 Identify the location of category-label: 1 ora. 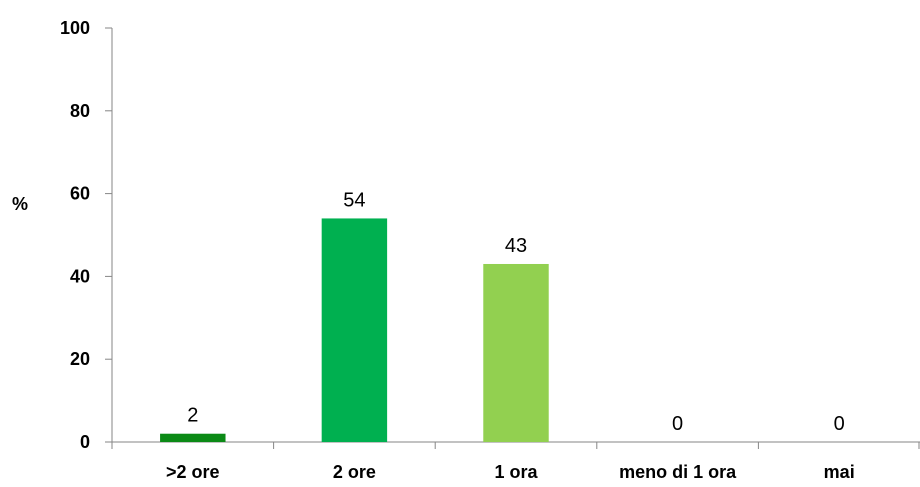
(516, 472).